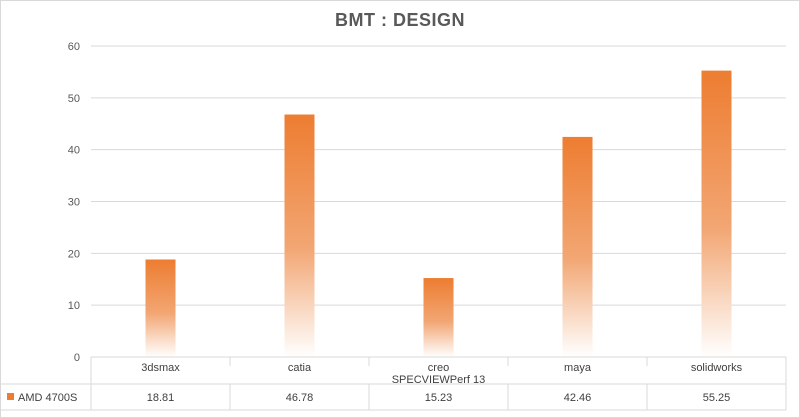 The width and height of the screenshot is (800, 418). Describe the element at coordinates (74, 254) in the screenshot. I see `y-tick-label: 20` at that location.